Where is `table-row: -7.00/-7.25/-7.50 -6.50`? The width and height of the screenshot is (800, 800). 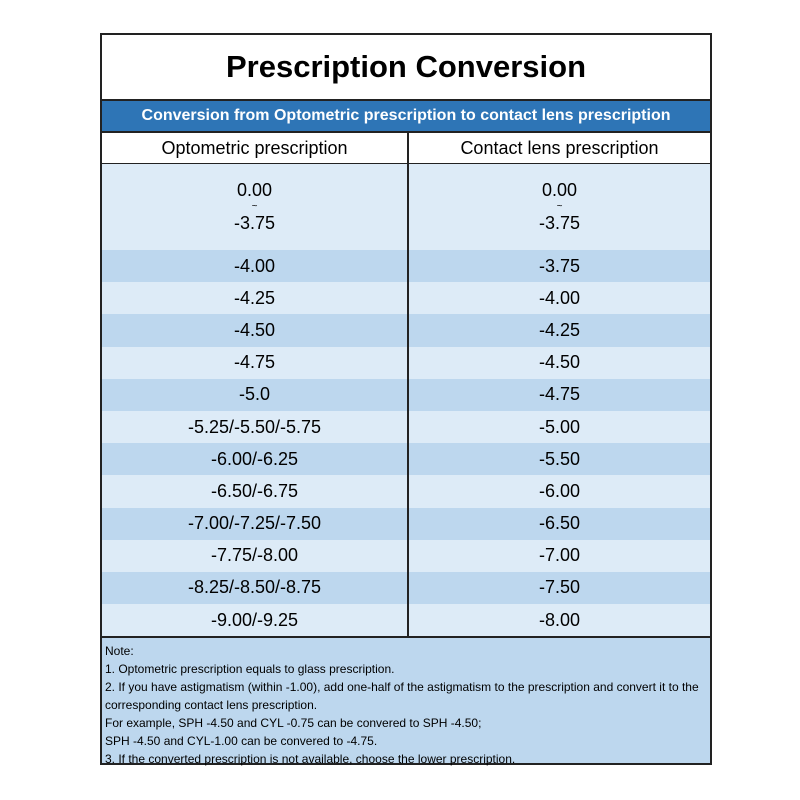
table-row: -7.00/-7.25/-7.50 -6.50 is located at coordinates (406, 523).